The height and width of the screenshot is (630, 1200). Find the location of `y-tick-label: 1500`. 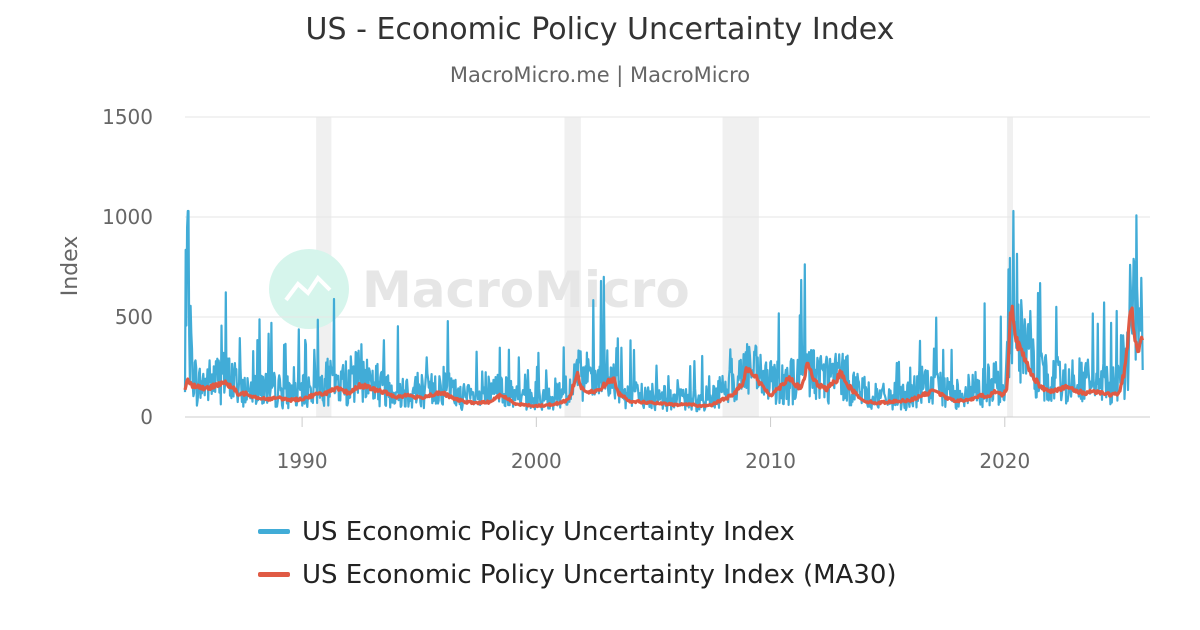

y-tick-label: 1500 is located at coordinates (127, 117).